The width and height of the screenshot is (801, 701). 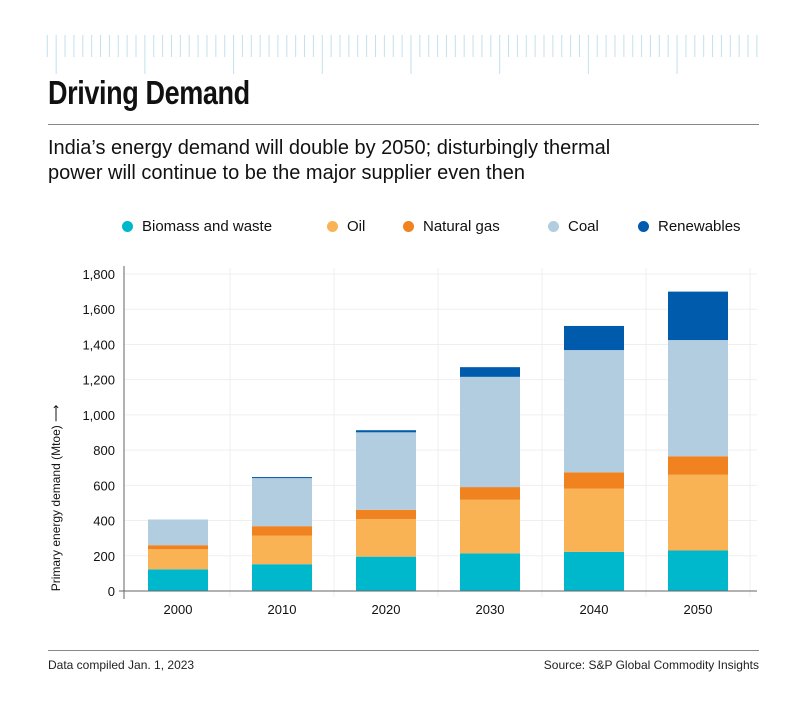 What do you see at coordinates (121, 665) in the screenshot?
I see `footer-date: Data compiled Jan. 1, 2023` at bounding box center [121, 665].